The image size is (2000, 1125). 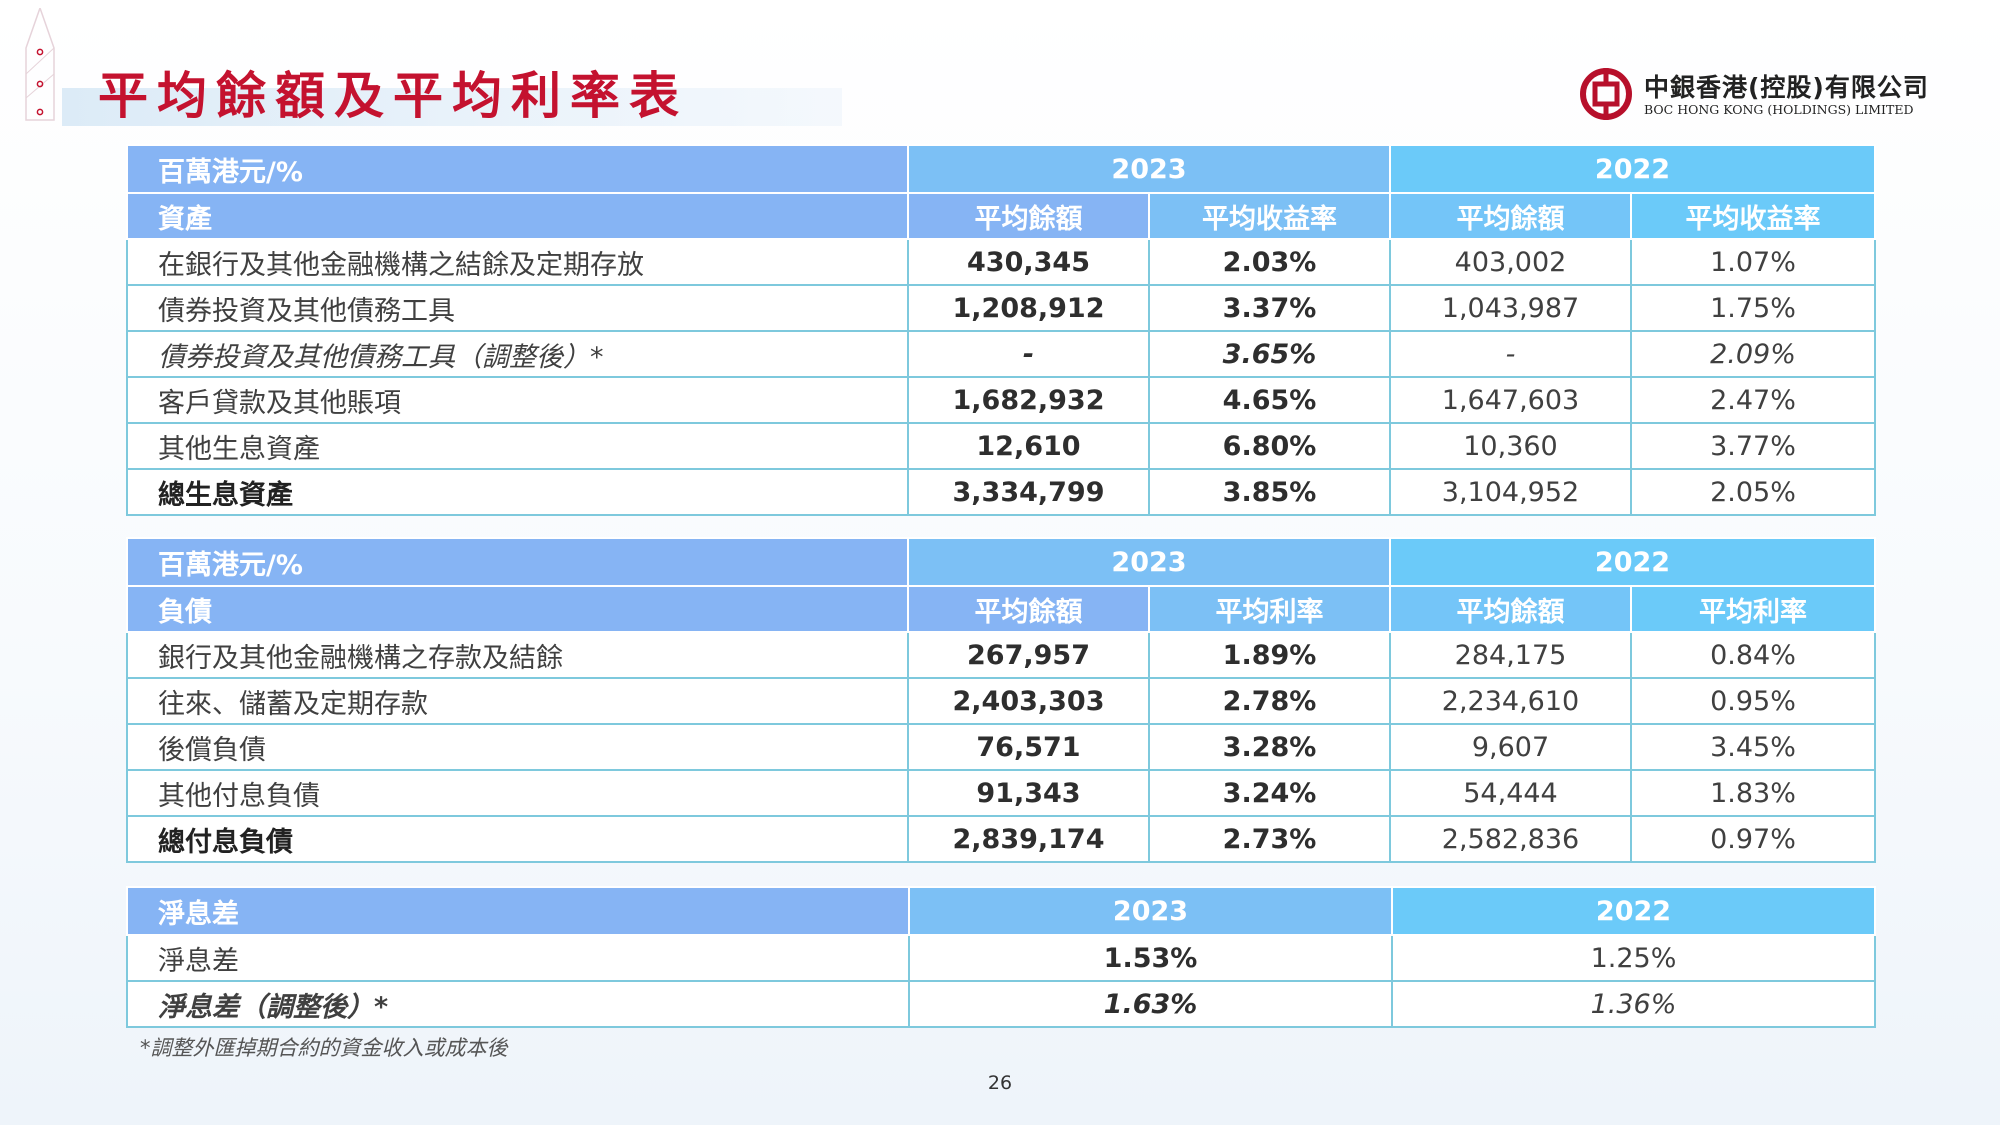 I want to click on value-cell: 3.85%, so click(x=1269, y=492).